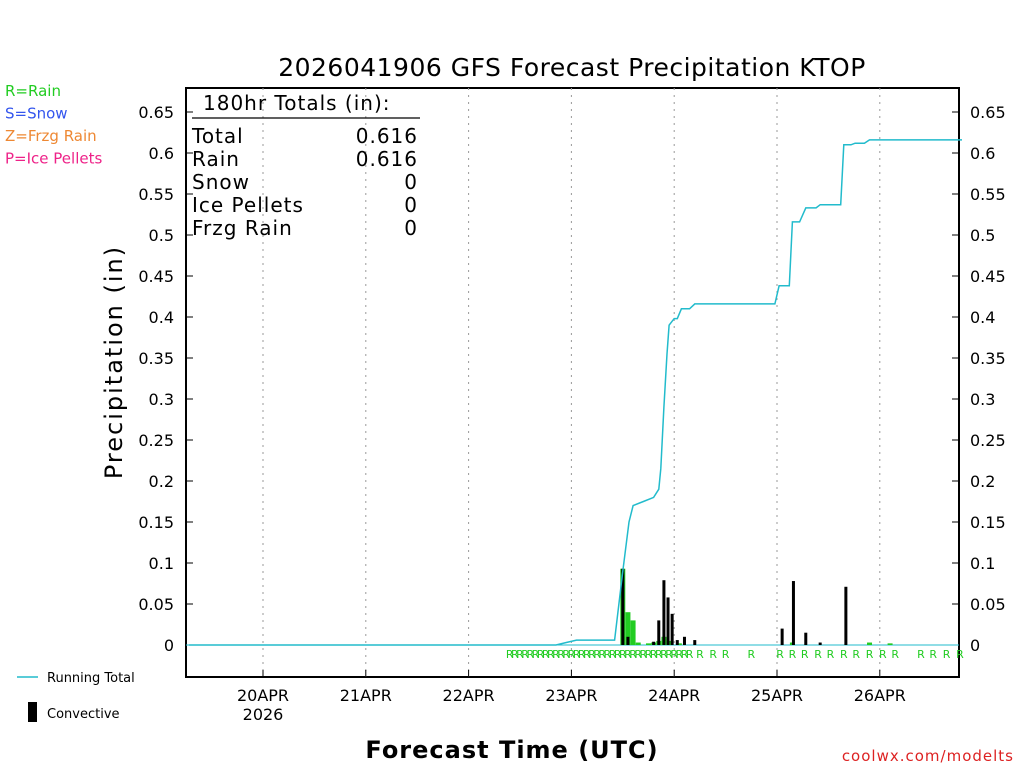  What do you see at coordinates (33, 91) in the screenshot?
I see `type-legend-item: R=Rain` at bounding box center [33, 91].